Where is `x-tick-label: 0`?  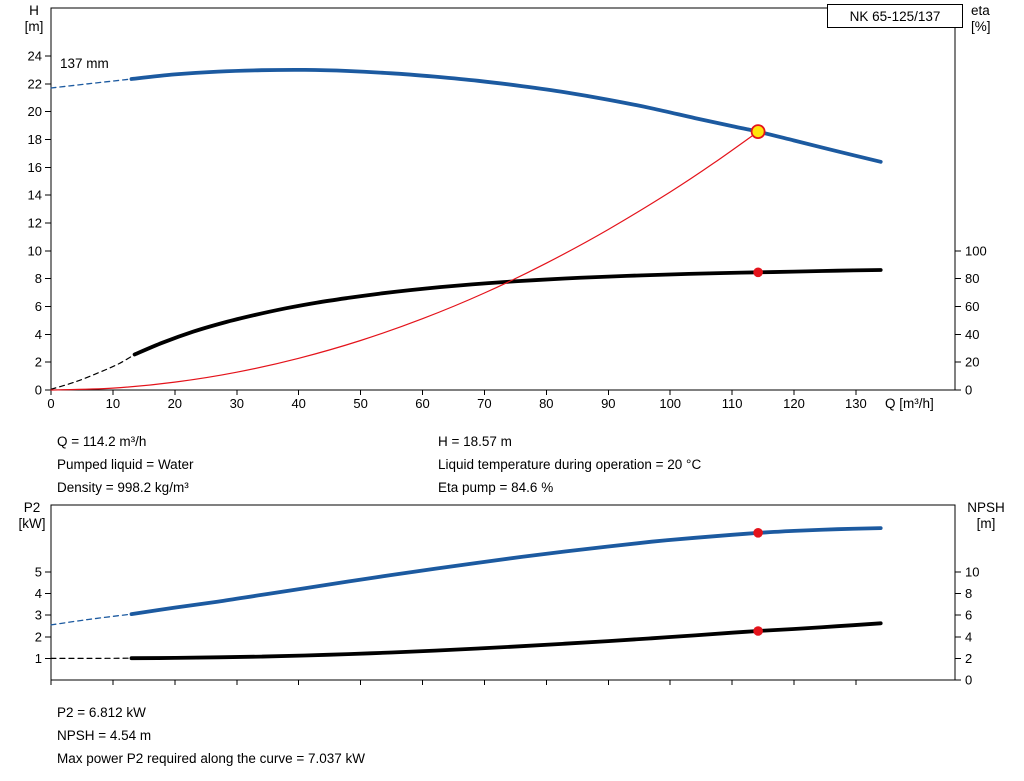 x-tick-label: 0 is located at coordinates (50, 403).